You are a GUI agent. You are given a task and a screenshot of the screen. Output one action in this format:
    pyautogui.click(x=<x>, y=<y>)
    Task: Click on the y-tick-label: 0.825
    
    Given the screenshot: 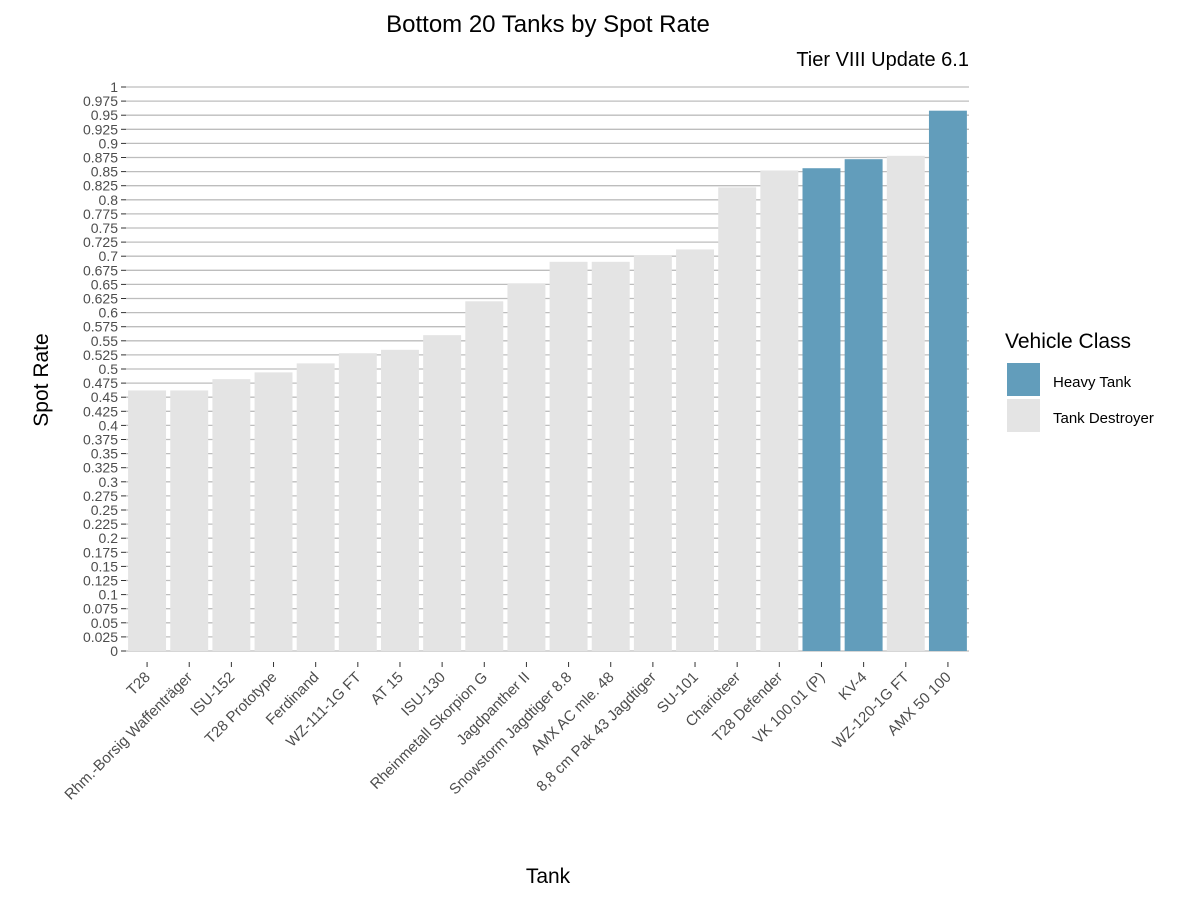 What is the action you would take?
    pyautogui.click(x=100, y=186)
    